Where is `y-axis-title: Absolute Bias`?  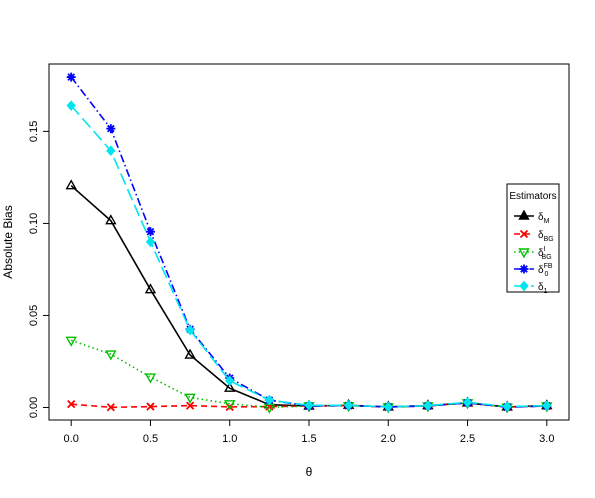 y-axis-title: Absolute Bias is located at coordinates (8, 241).